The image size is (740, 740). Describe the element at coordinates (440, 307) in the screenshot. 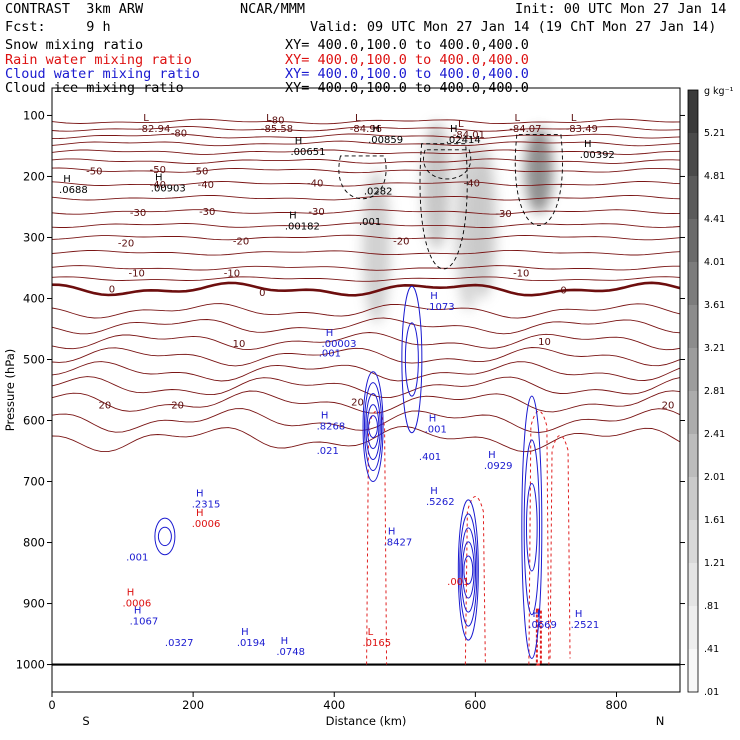

I see `extremum-value: .1073` at that location.